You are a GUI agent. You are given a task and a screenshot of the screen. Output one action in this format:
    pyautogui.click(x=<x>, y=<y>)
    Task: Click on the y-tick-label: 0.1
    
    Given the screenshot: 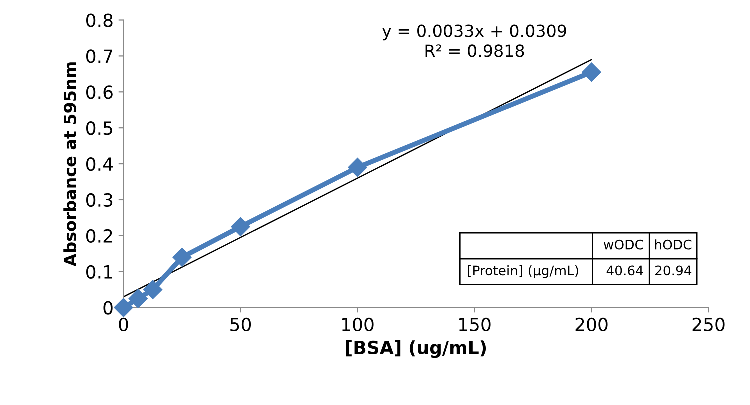 What is the action you would take?
    pyautogui.click(x=99, y=272)
    